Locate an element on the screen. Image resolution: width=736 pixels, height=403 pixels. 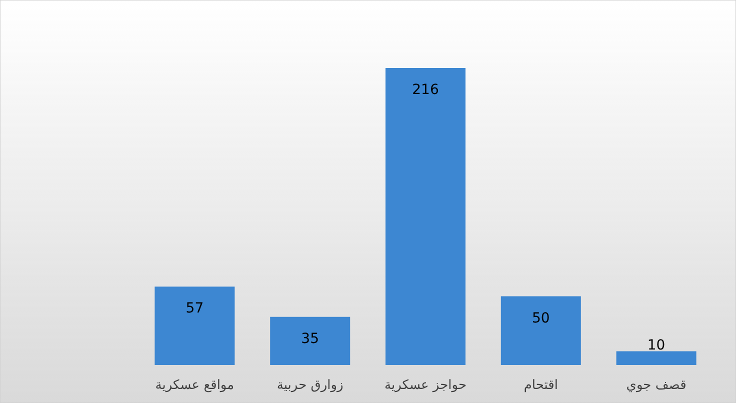
x-tick-label: مواقع عسكرية is located at coordinates (194, 385).